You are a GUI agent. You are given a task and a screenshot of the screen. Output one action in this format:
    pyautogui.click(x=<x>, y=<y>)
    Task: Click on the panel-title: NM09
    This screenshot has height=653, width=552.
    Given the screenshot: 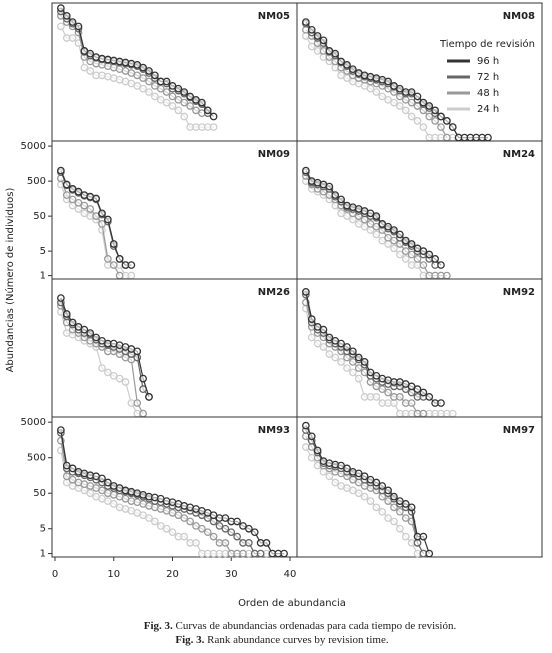 What is the action you would take?
    pyautogui.click(x=274, y=154)
    